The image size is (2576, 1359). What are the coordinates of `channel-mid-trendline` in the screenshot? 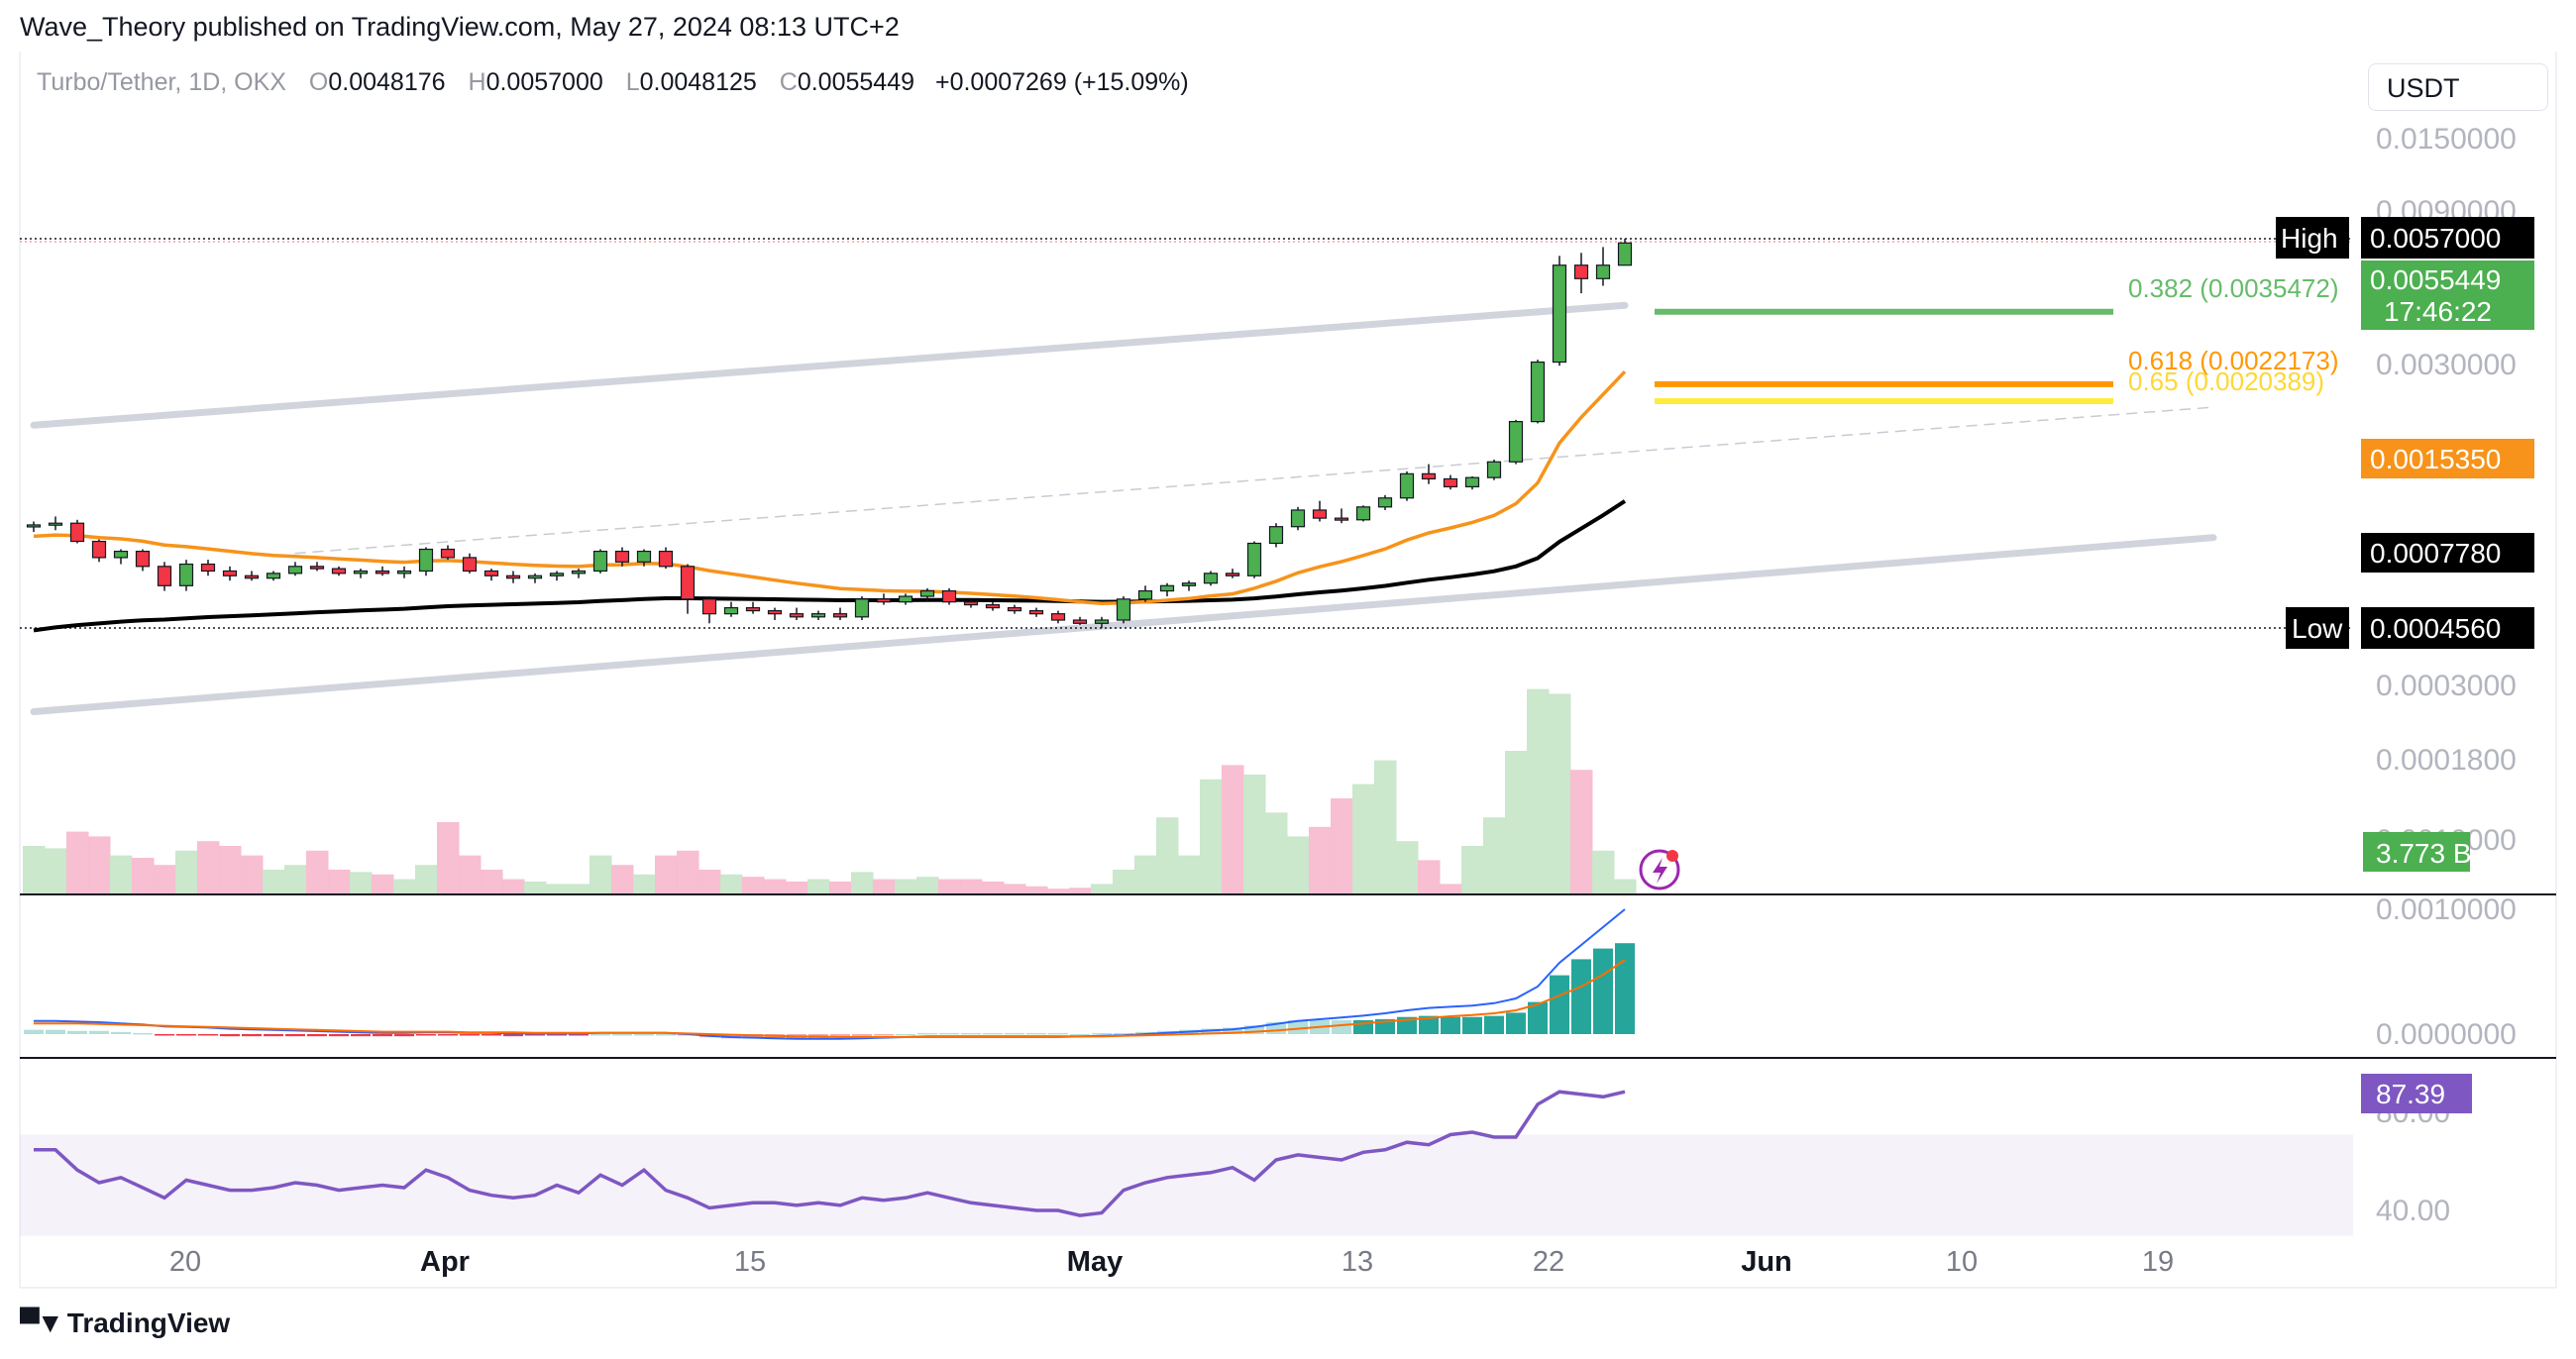 It's located at (1254, 480).